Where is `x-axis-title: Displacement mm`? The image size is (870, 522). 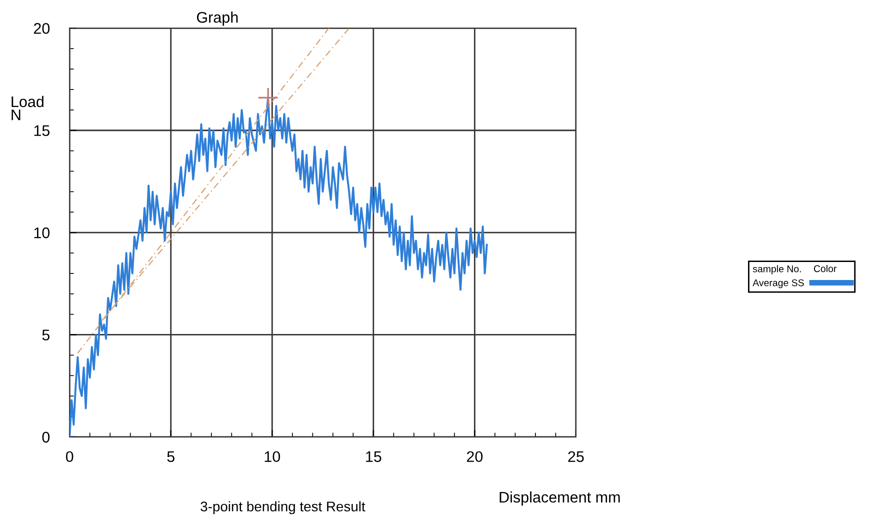 x-axis-title: Displacement mm is located at coordinates (560, 498).